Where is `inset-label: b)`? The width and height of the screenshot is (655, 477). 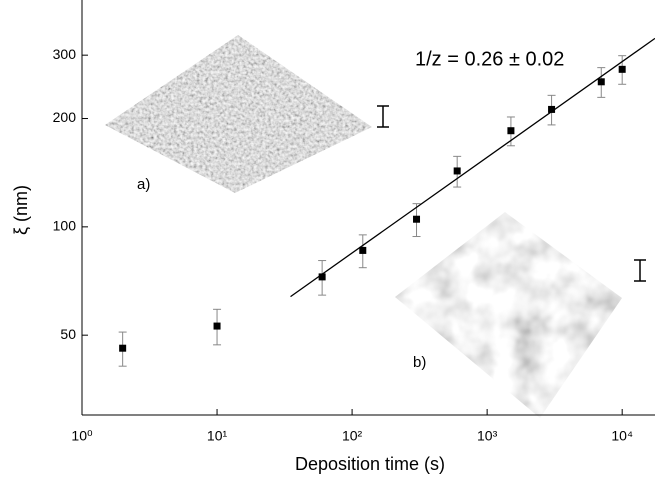
inset-label: b) is located at coordinates (419, 362).